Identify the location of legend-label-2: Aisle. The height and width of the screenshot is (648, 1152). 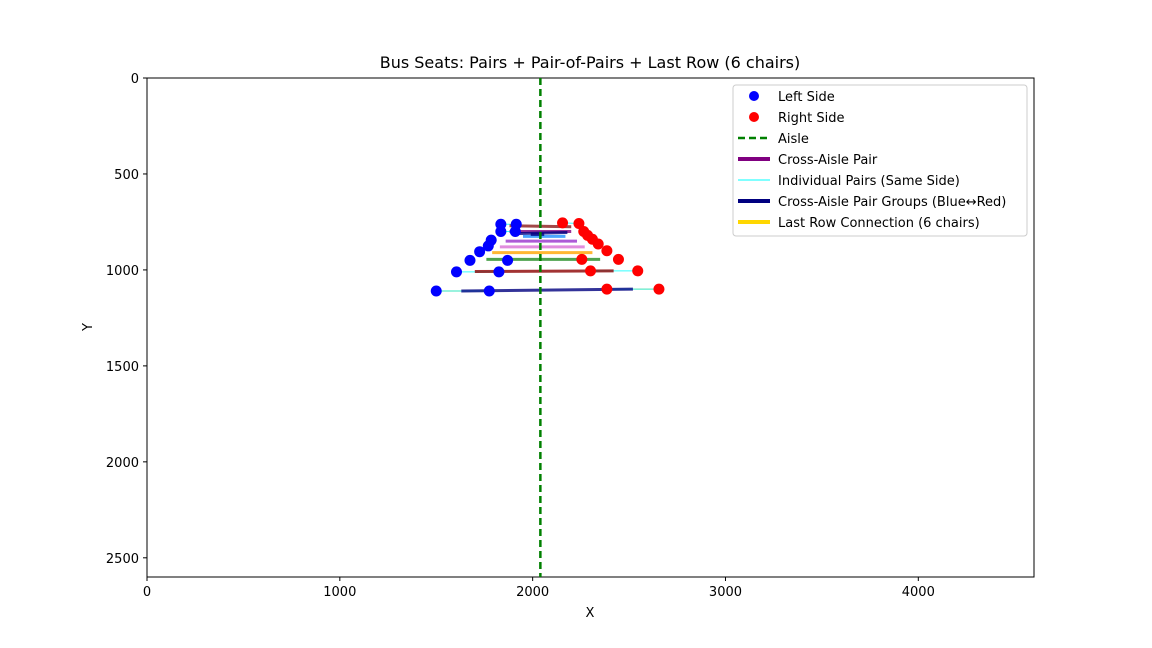
(793, 139).